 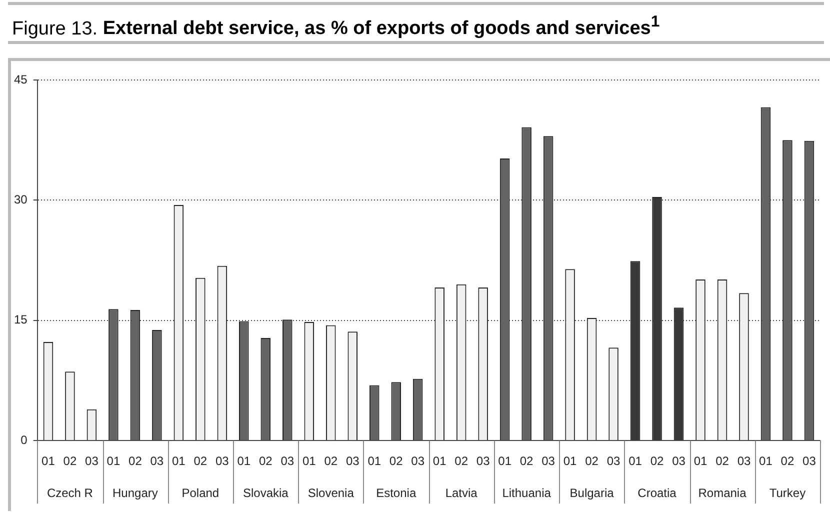 I want to click on chart-title: Figure 13. External debt service, as % of exports of goods and services$^{1}$, so click(x=416, y=23).